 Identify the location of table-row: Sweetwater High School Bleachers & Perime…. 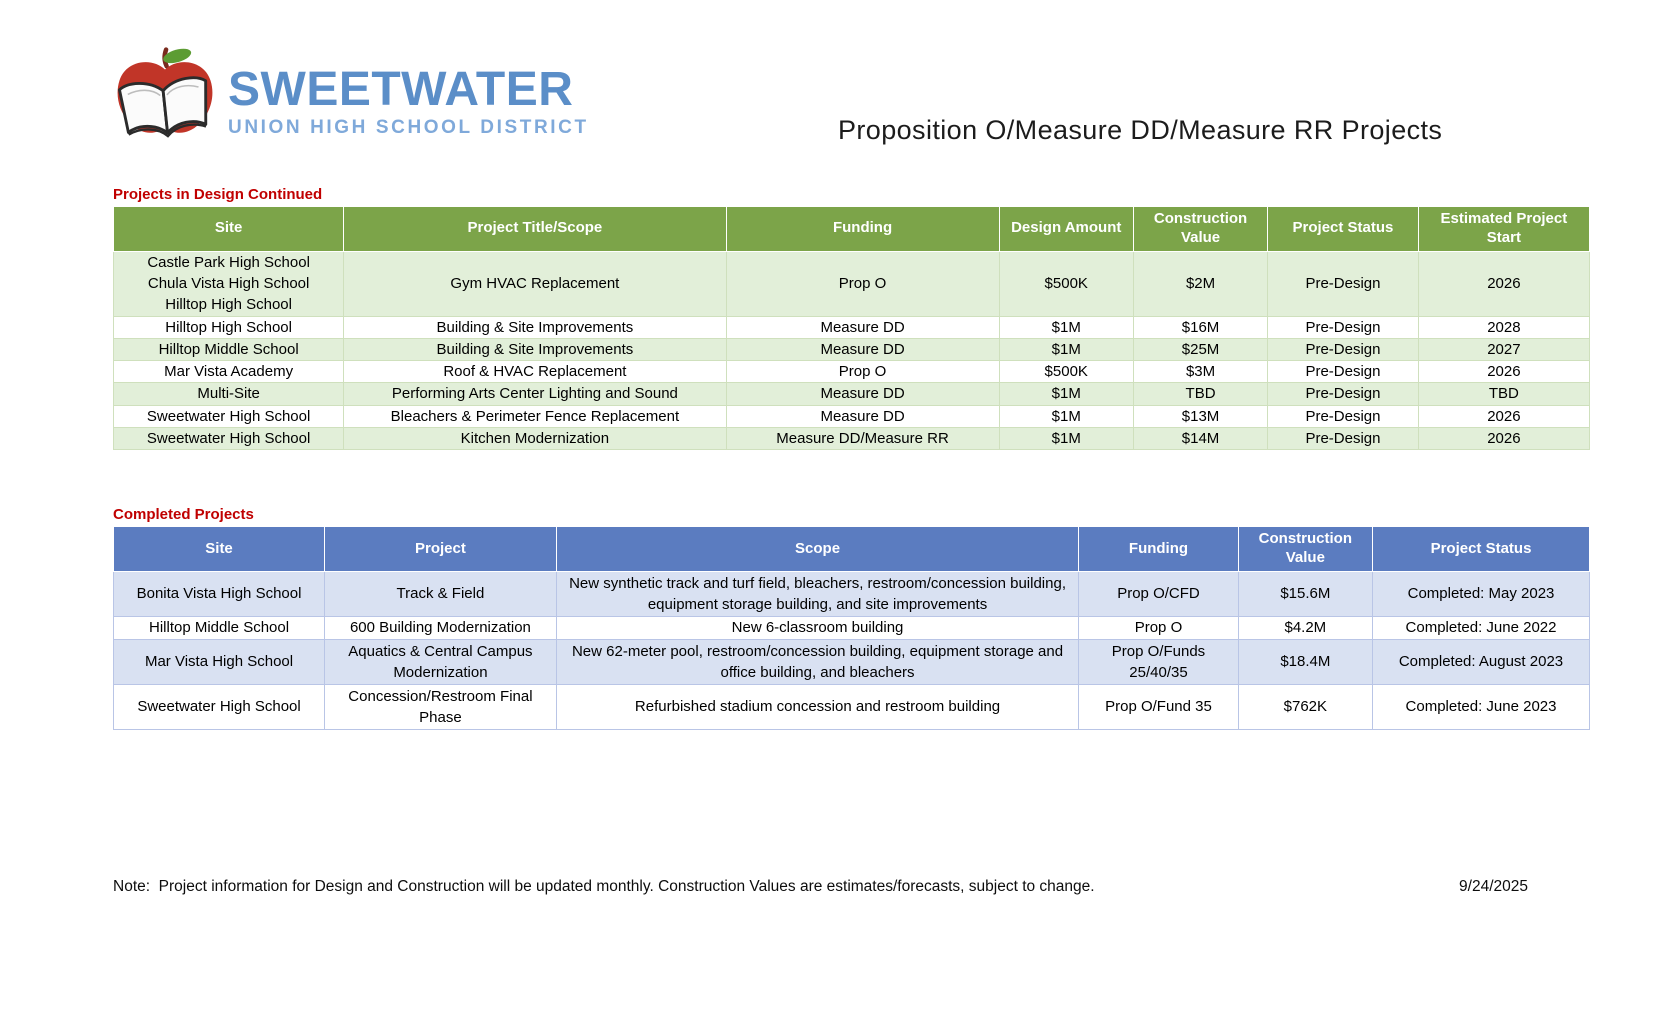
(851, 416).